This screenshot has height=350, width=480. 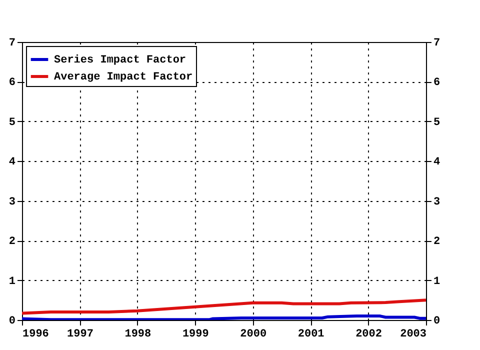 I want to click on y2-tick-label: 2, so click(x=437, y=242).